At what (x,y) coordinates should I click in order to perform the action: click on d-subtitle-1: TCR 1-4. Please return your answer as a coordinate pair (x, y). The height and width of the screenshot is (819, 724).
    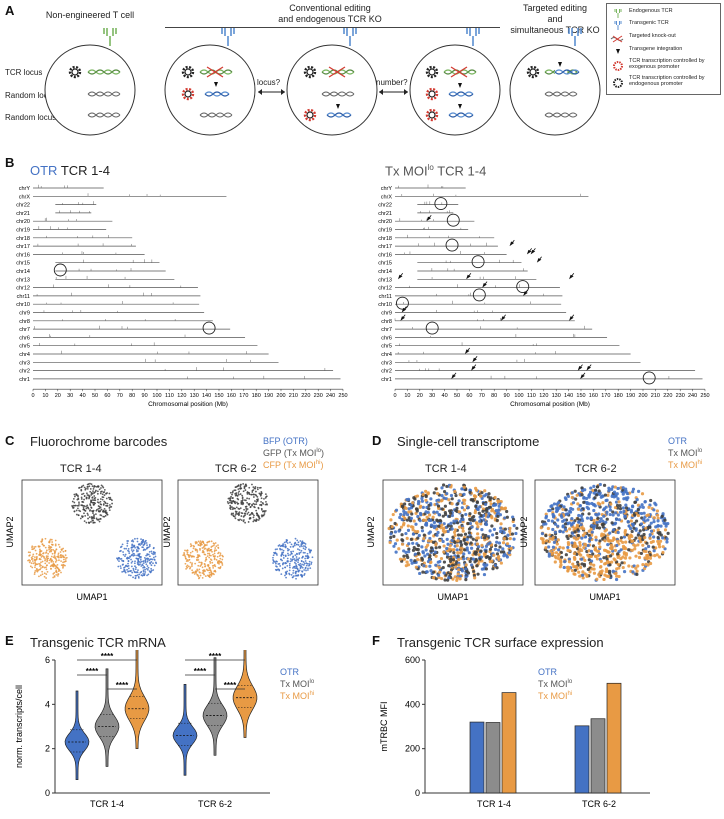
    Looking at the image, I should click on (446, 469).